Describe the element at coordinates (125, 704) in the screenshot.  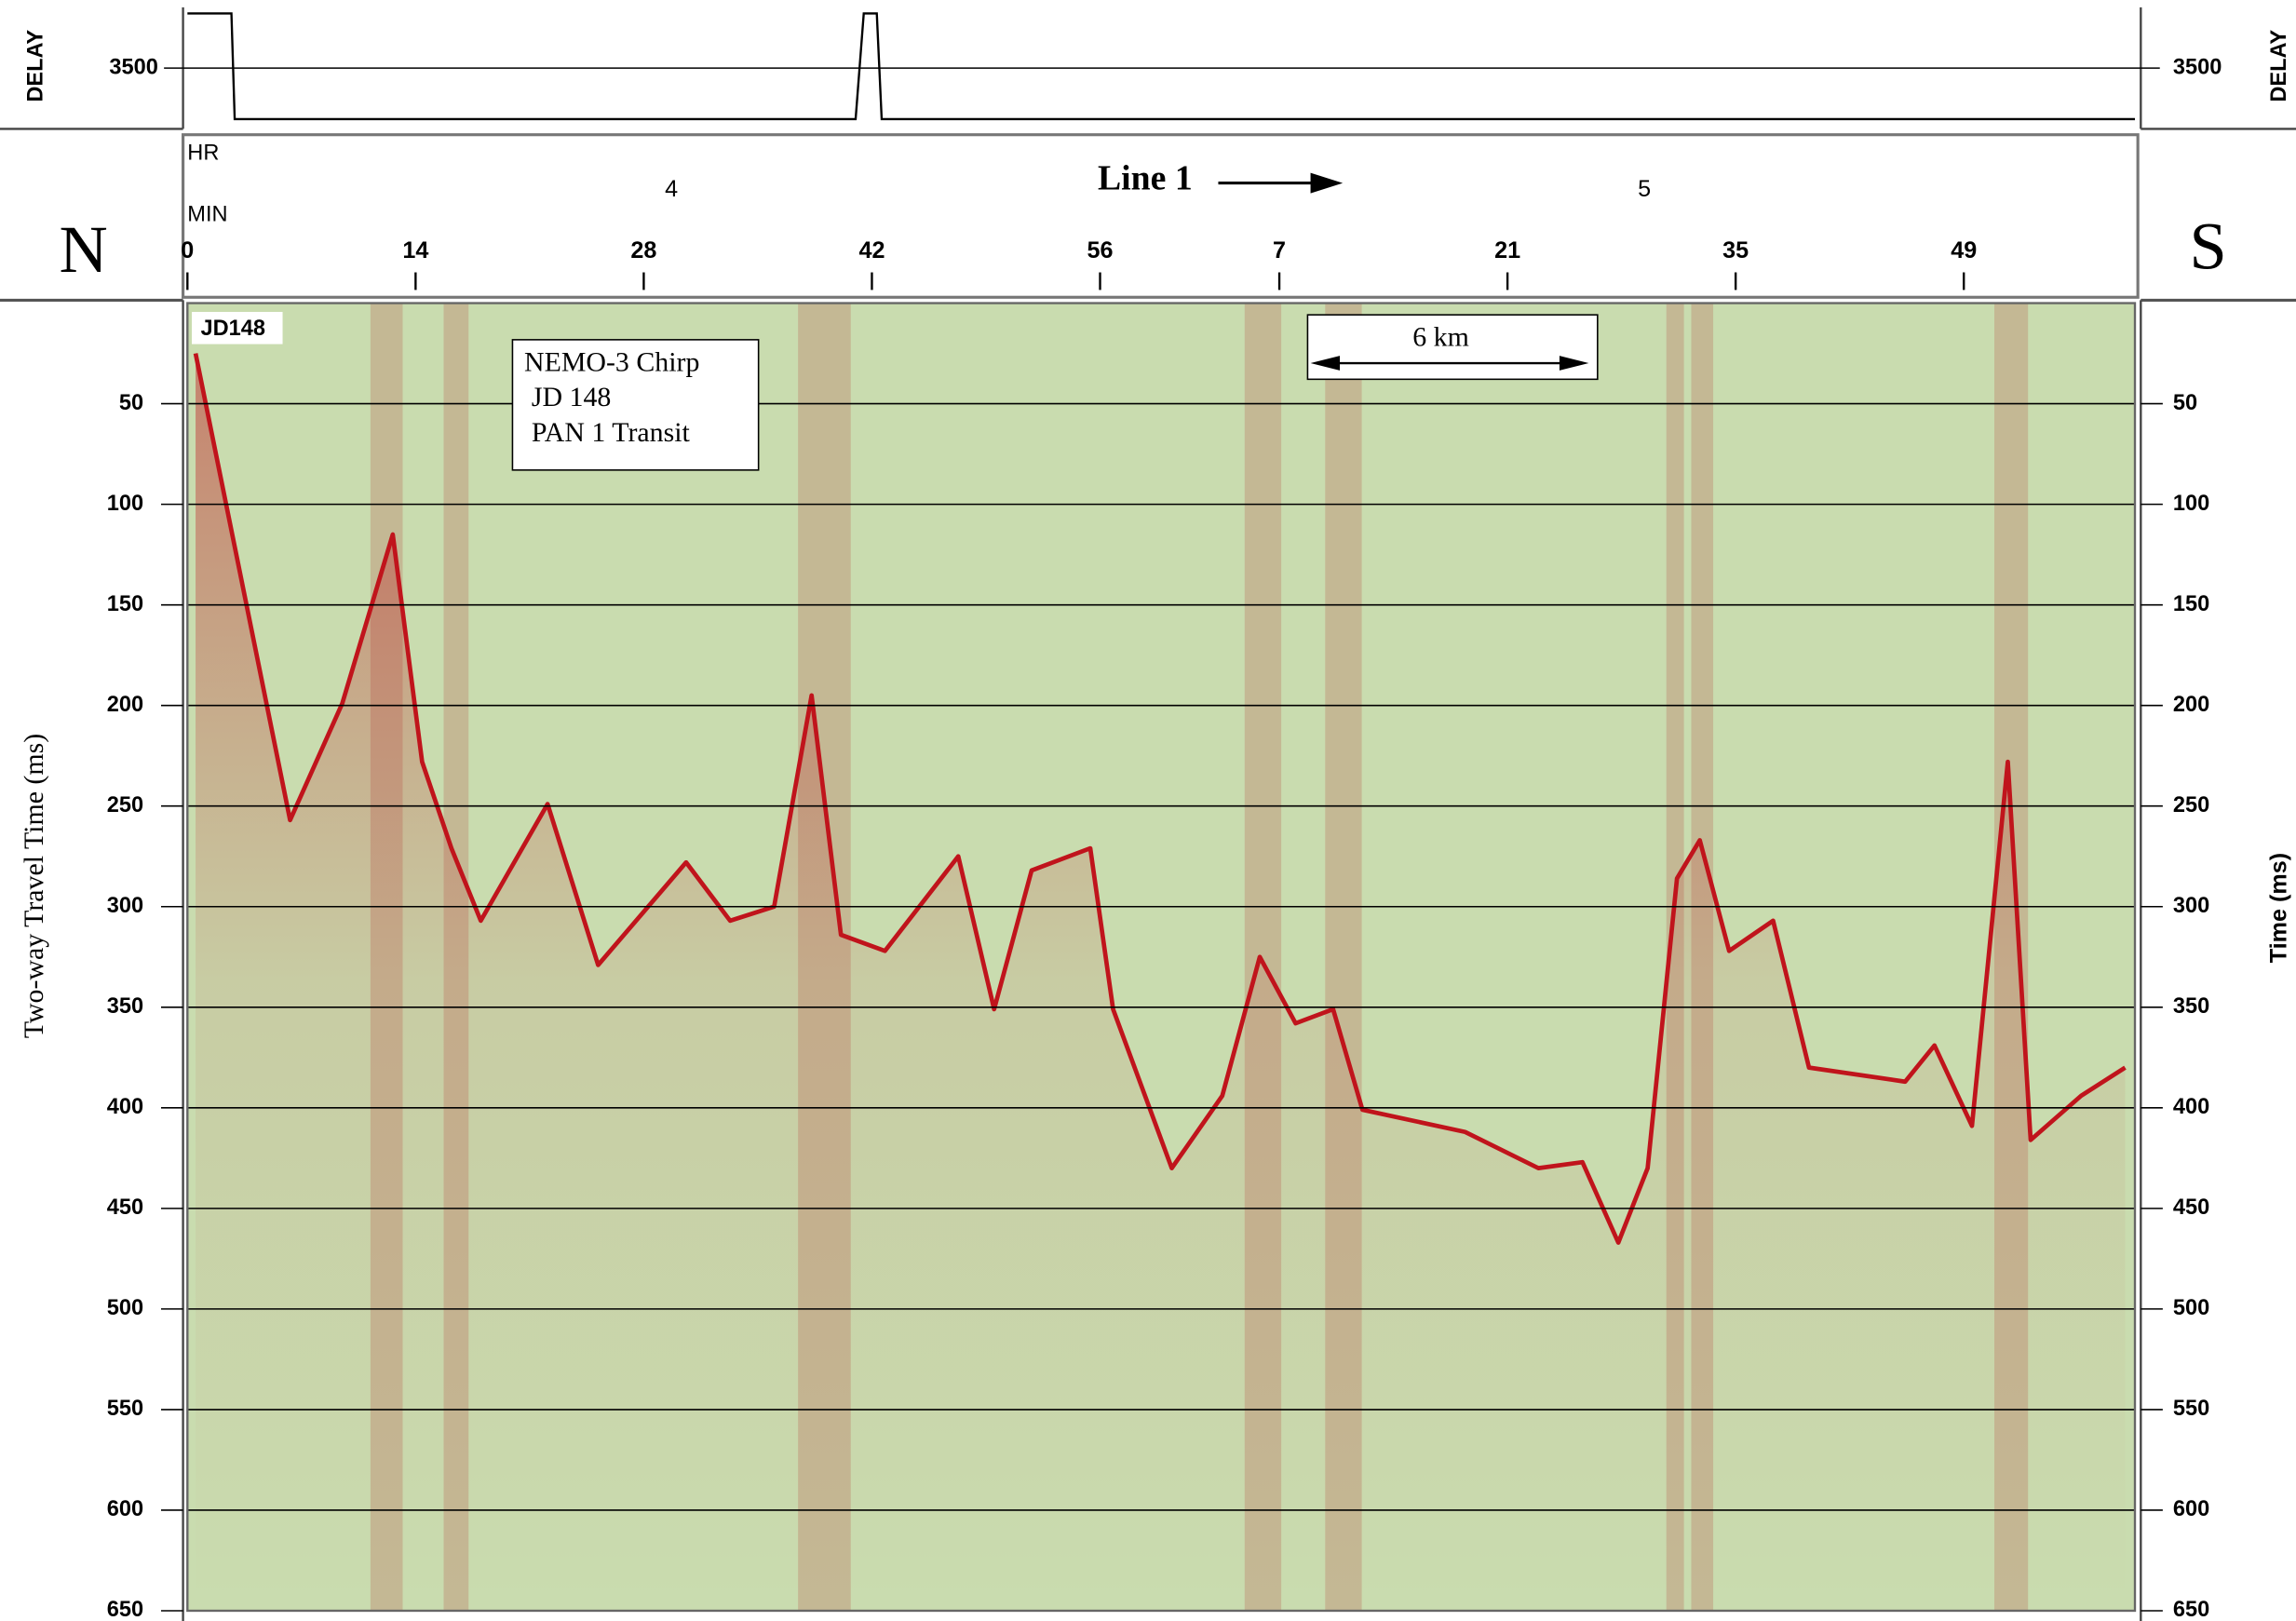
I see `y-tick-label: 200` at that location.